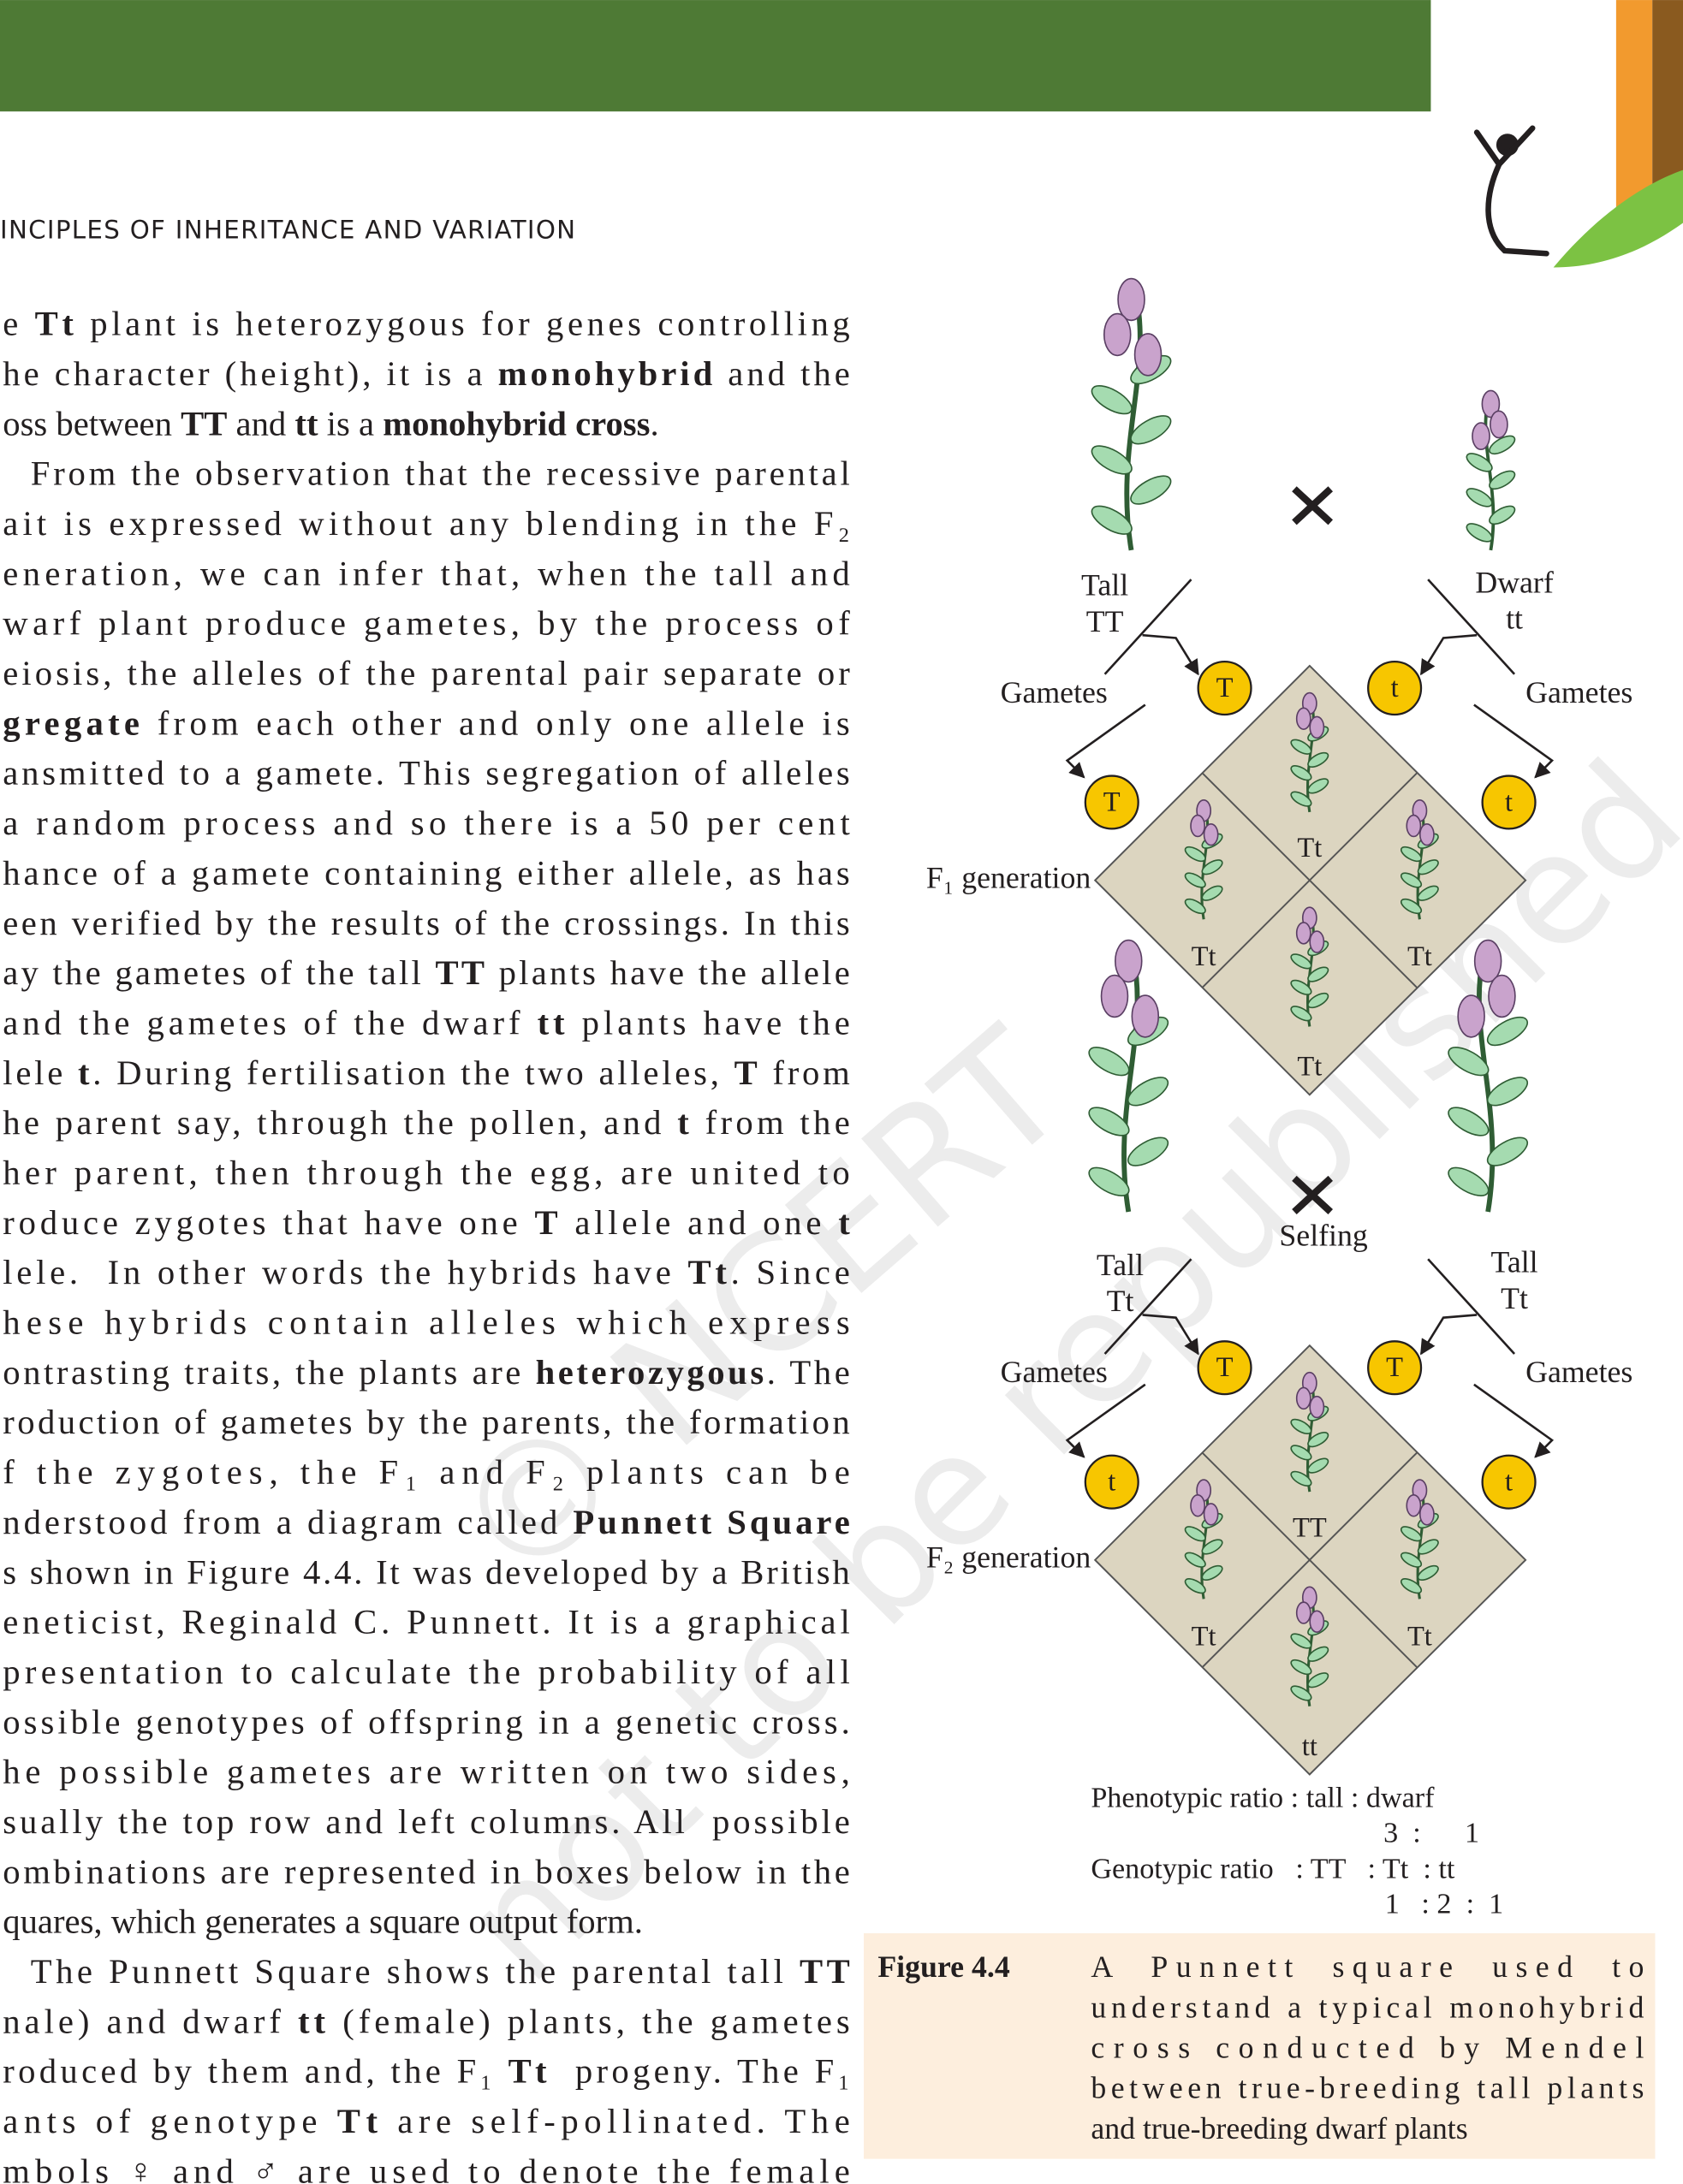  Describe the element at coordinates (551, 1023) in the screenshot. I see `bold-run: tt` at that location.